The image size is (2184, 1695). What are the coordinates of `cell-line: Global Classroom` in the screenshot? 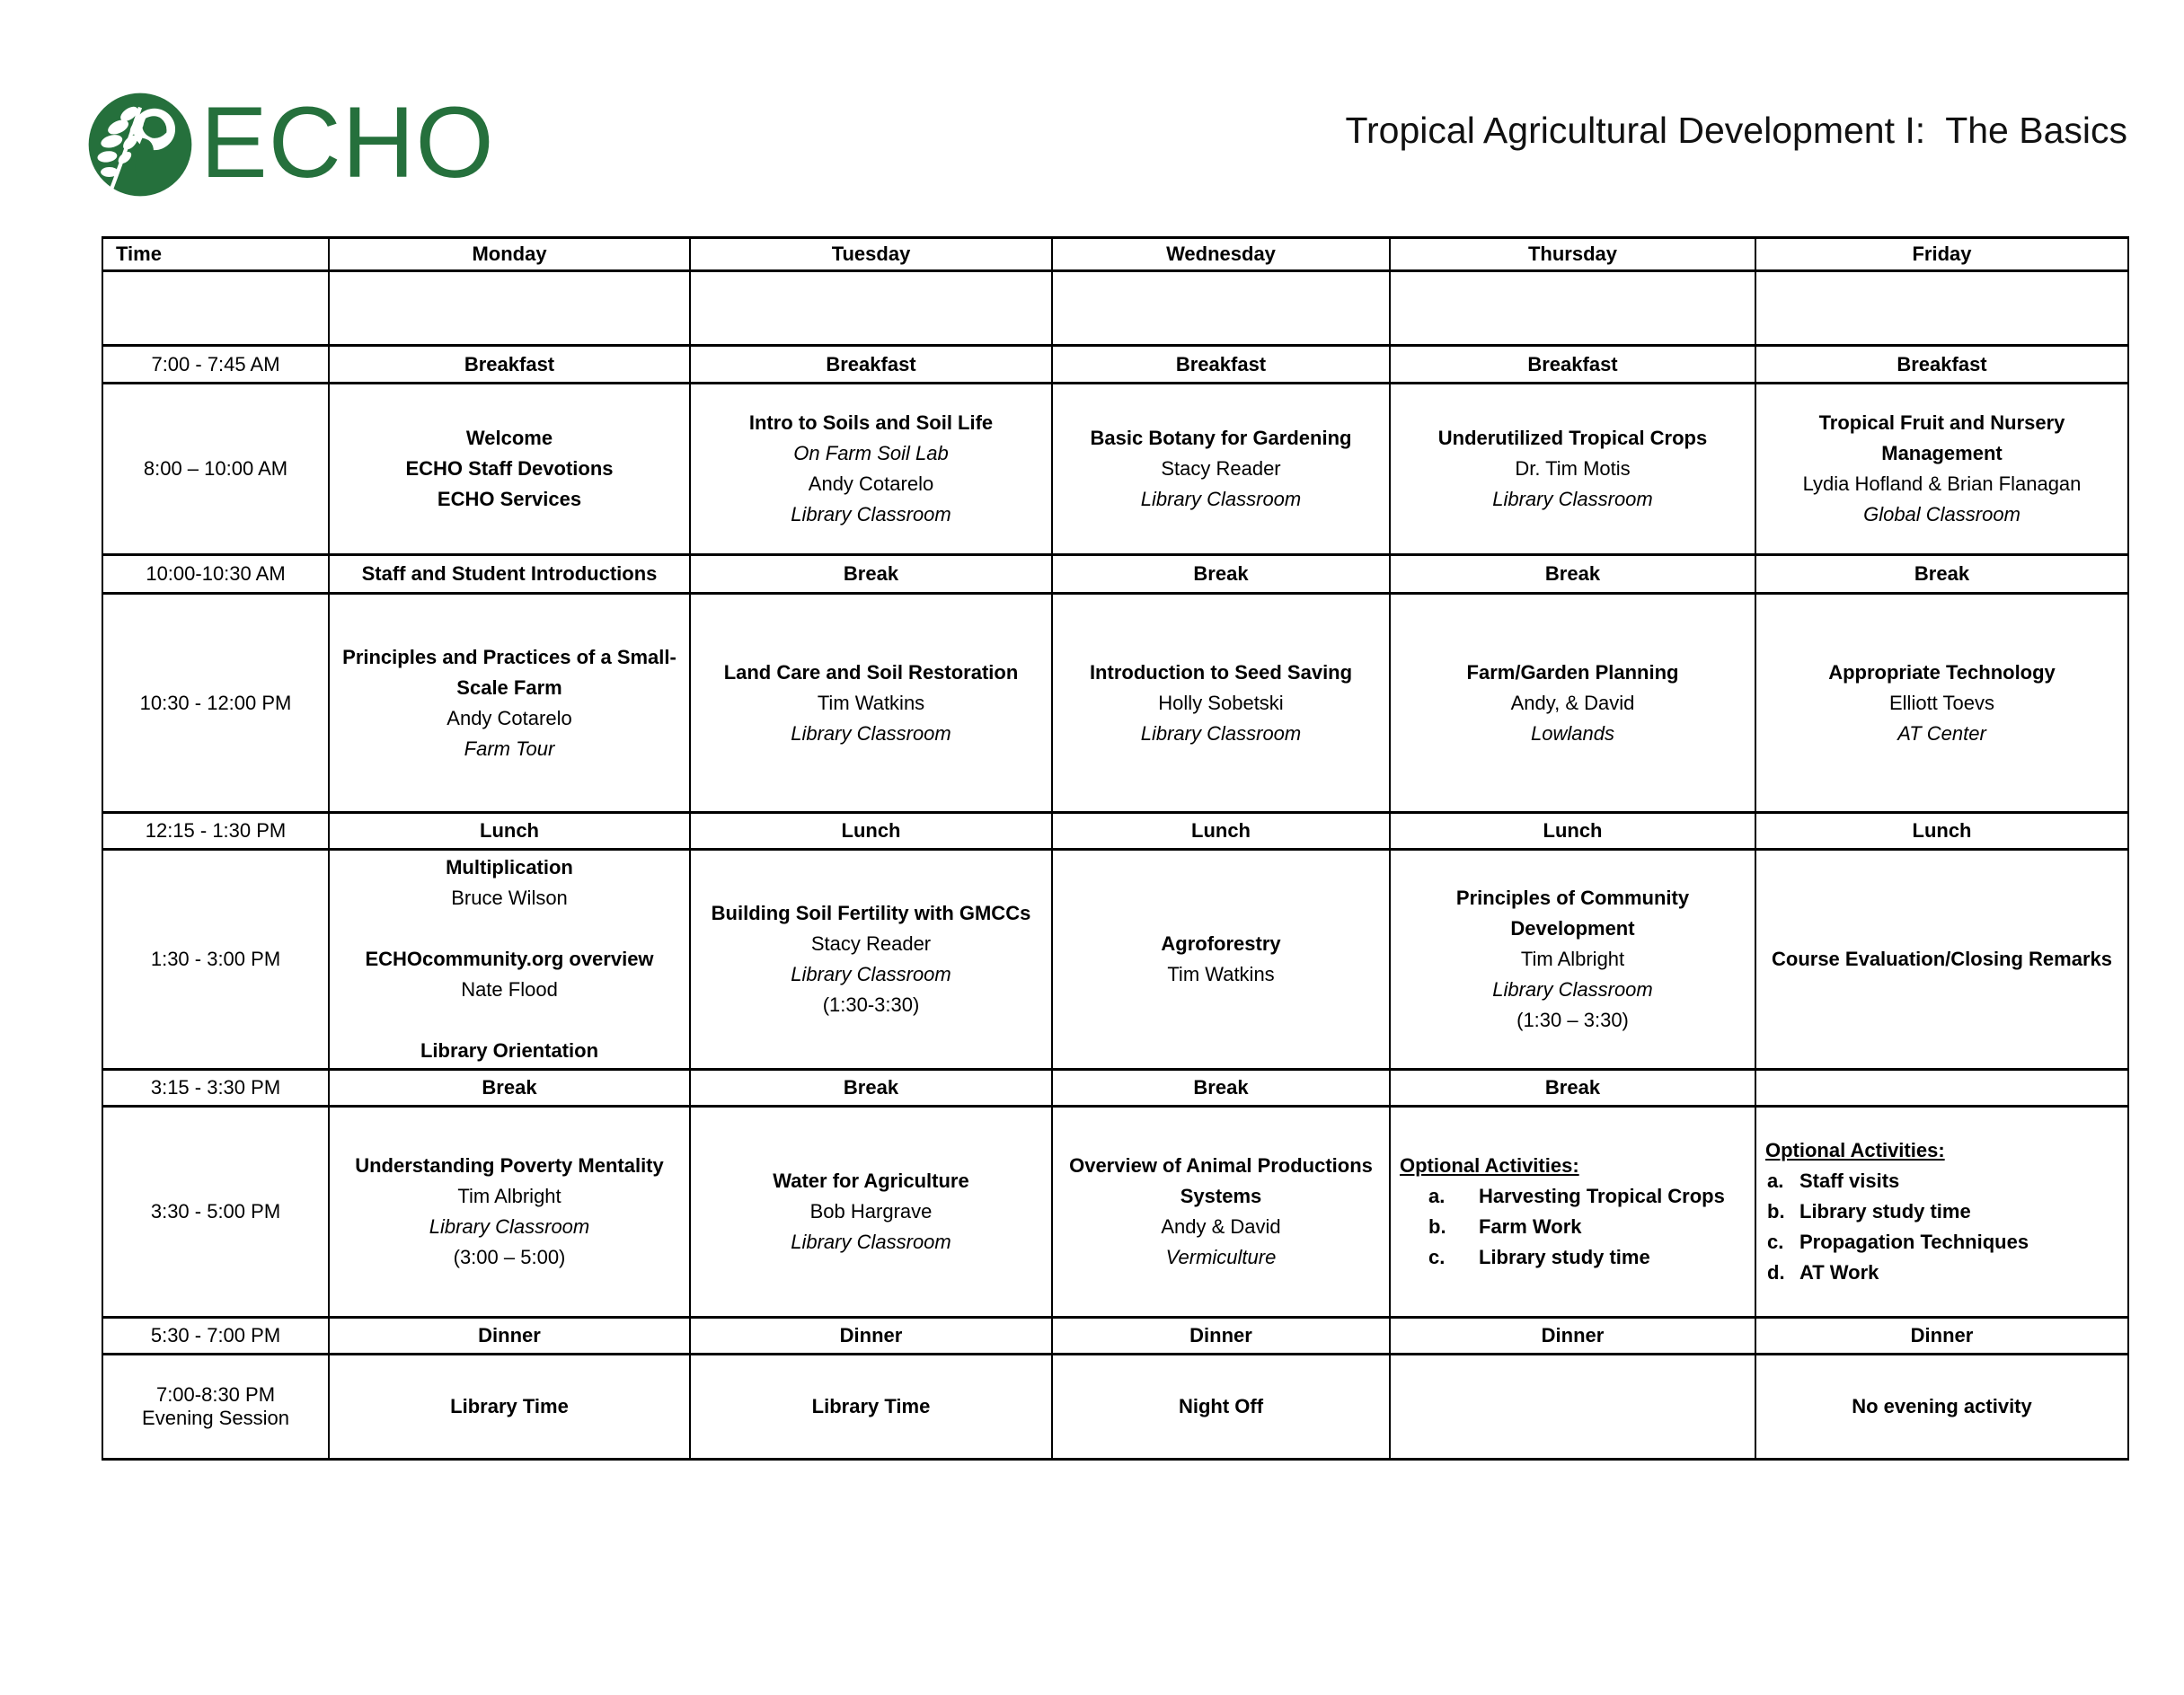 It's located at (1942, 514).